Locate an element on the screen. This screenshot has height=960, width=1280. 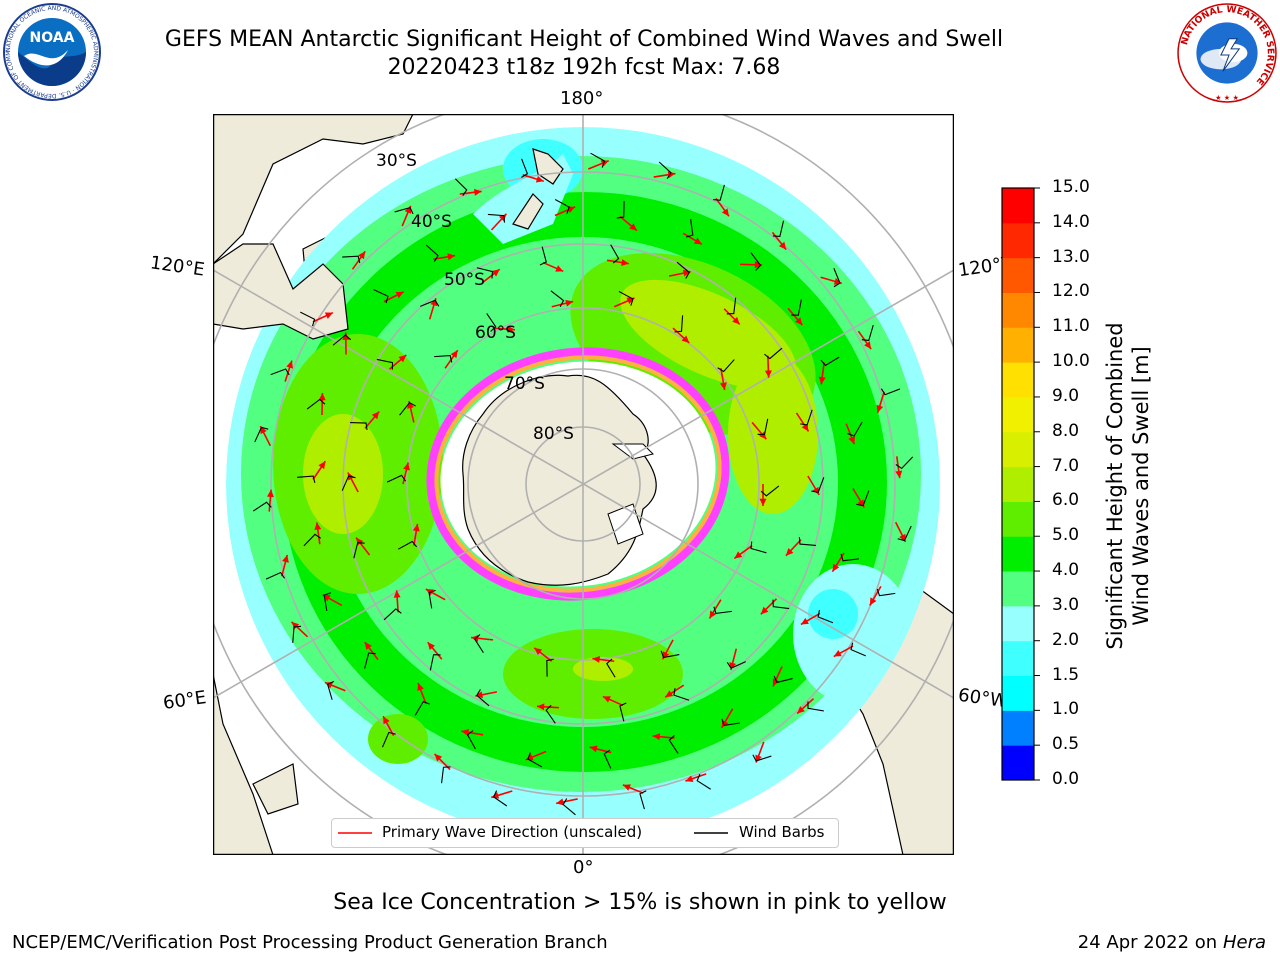
legend-wave-swatch is located at coordinates (355, 833).